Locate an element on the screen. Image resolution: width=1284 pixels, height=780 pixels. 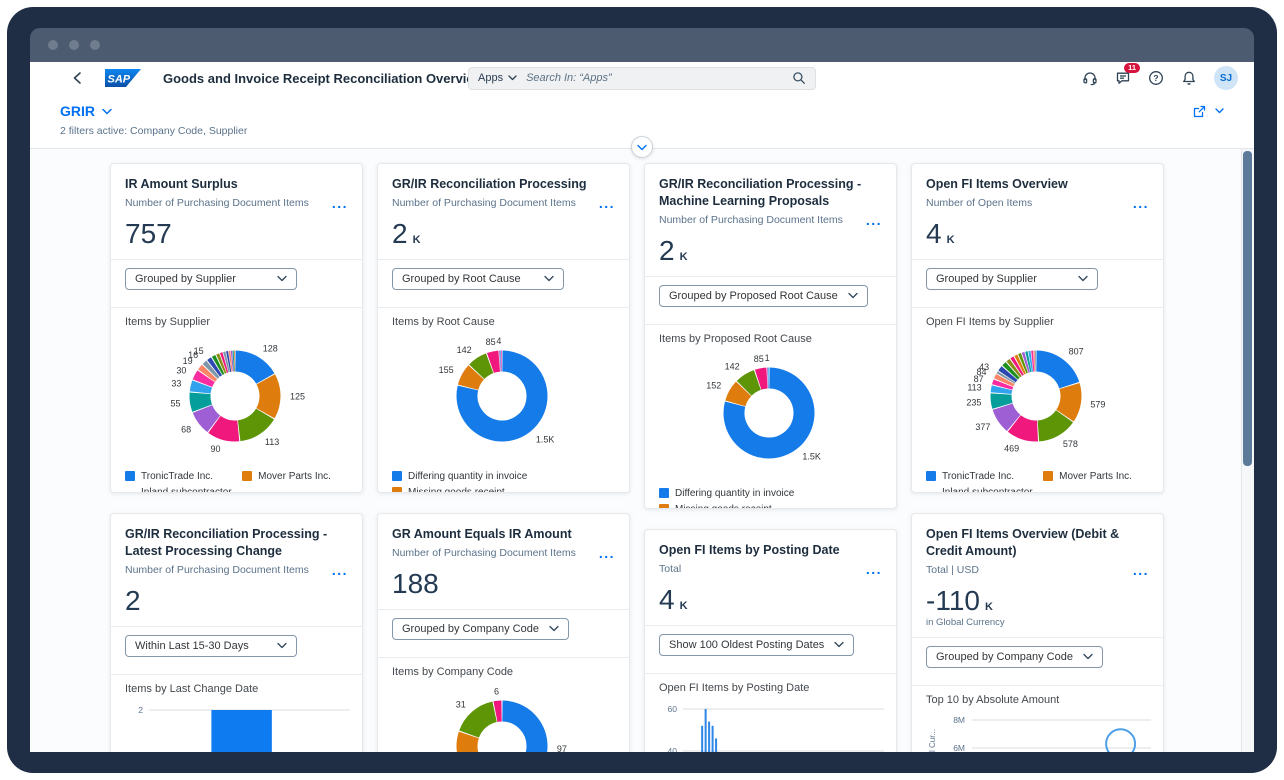
svg-text: 85 is located at coordinates (759, 359).